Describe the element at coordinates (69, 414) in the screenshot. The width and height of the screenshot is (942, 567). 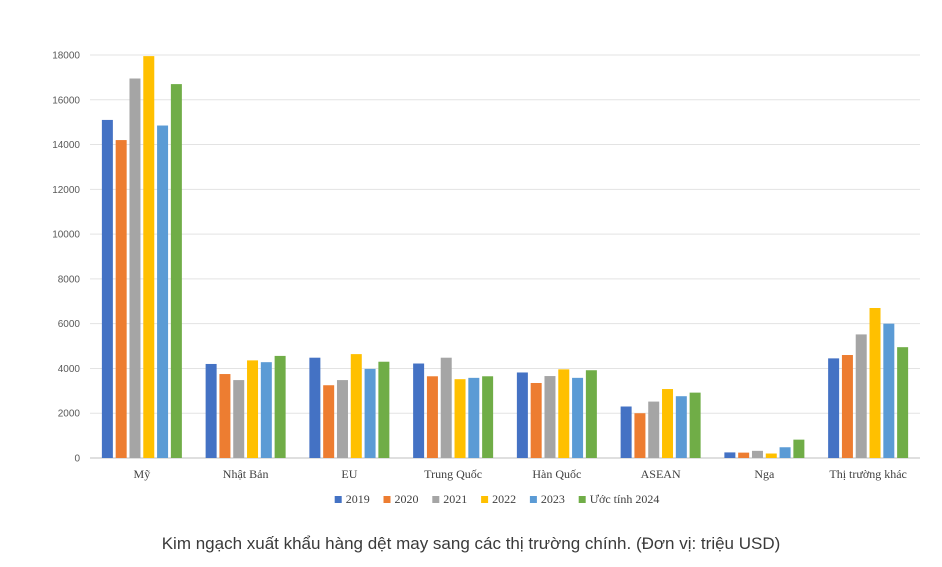
I see `y-tick-label: 2000` at that location.